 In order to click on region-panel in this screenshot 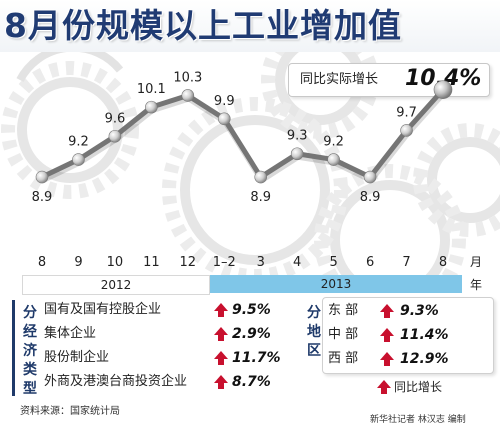, I will do `click(408, 335)`.